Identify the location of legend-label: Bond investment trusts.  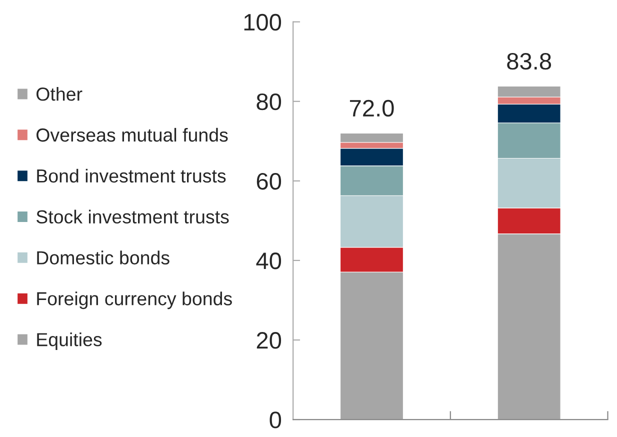
(131, 175).